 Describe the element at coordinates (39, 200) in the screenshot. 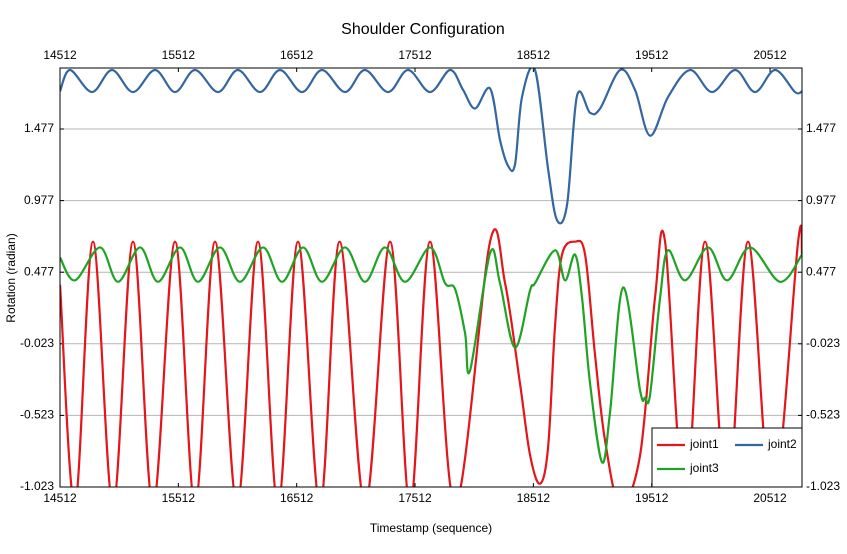

I see `y-tick-label: 0.977` at that location.